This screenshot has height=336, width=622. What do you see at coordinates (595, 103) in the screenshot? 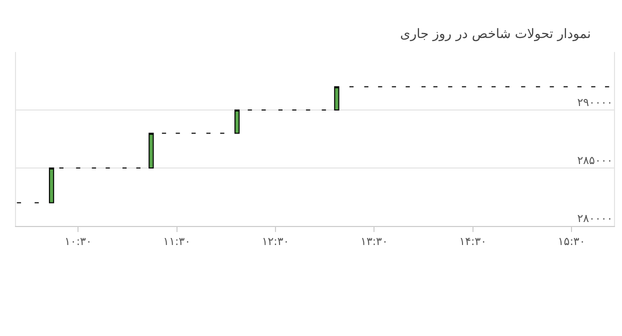
I see `y-tick-label: ۲۹۰۰۰۰` at bounding box center [595, 103].